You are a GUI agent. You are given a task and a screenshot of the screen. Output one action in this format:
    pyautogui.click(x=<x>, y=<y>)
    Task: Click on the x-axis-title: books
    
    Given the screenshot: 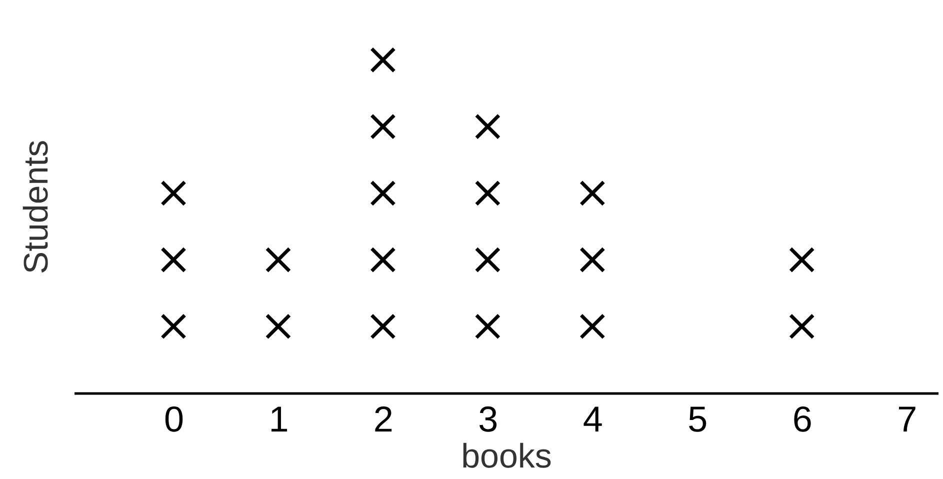 What is the action you would take?
    pyautogui.click(x=506, y=457)
    